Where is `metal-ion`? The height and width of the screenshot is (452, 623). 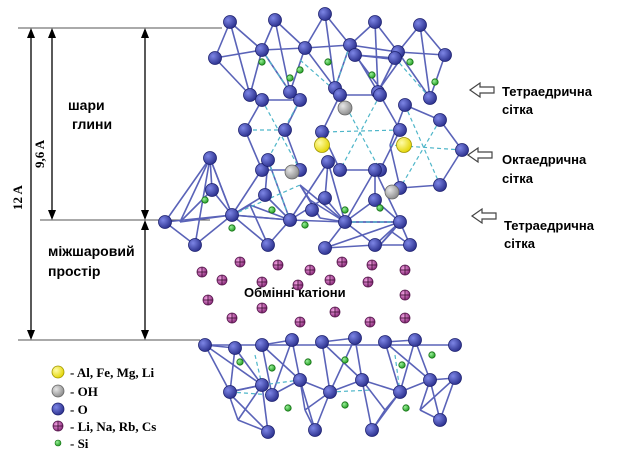 metal-ion is located at coordinates (404, 145).